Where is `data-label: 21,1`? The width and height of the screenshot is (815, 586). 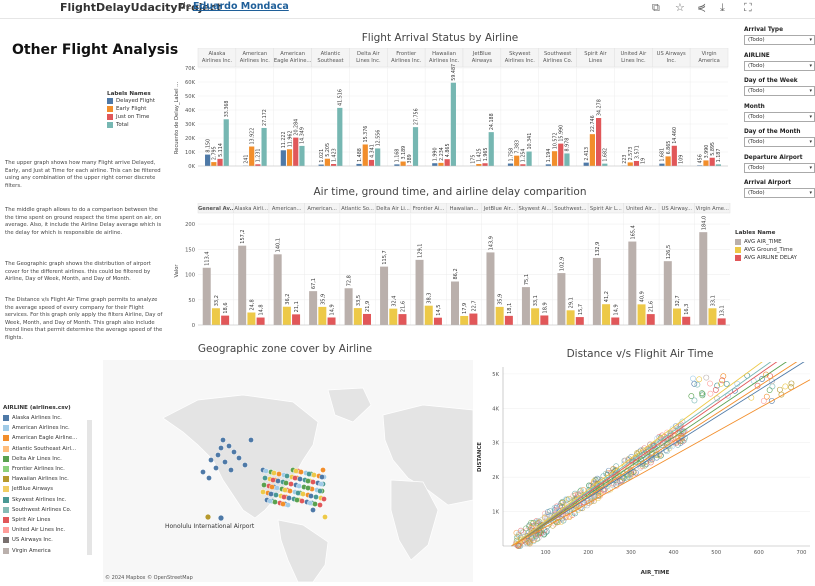
data-label: 21,1 is located at coordinates (297, 306).